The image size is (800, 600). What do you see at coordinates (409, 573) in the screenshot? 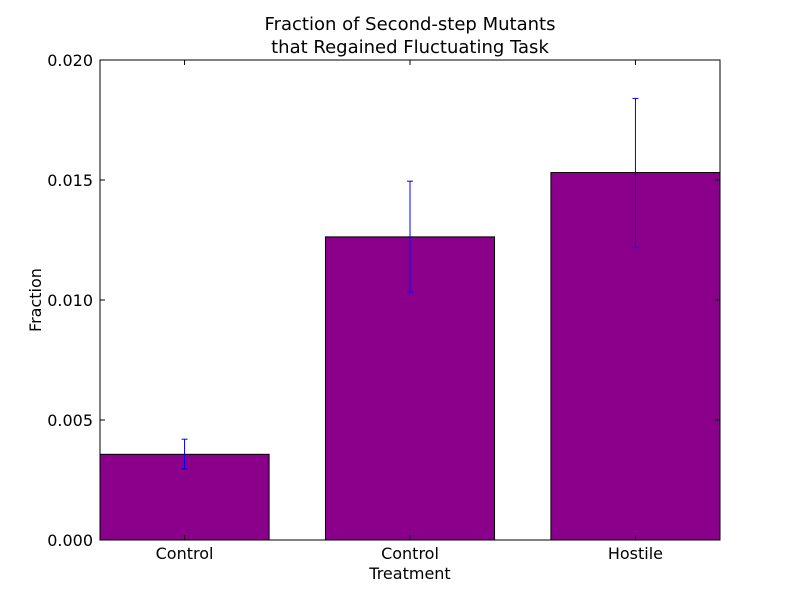
I see `x-axis-label: Treatment` at bounding box center [409, 573].